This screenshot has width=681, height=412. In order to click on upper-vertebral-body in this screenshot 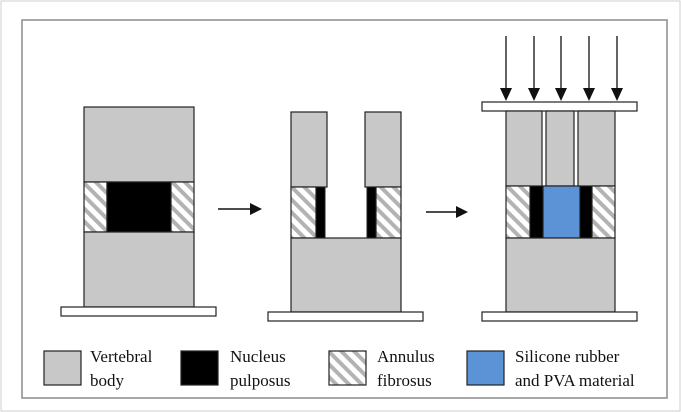, I will do `click(139, 144)`.